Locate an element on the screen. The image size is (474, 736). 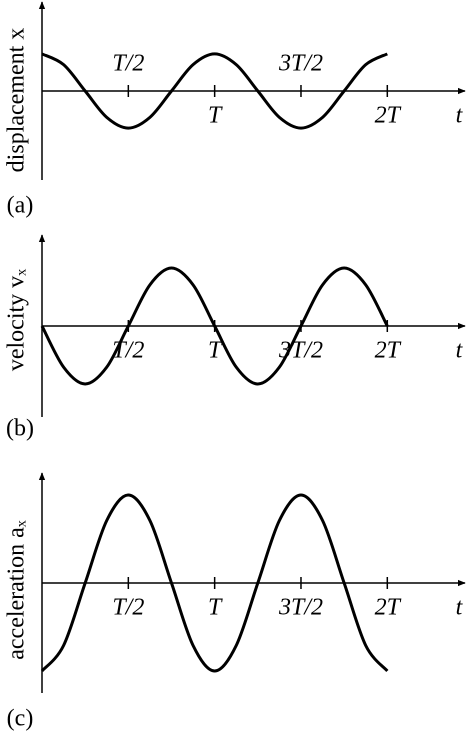
panel-label: (b) is located at coordinates (20, 429).